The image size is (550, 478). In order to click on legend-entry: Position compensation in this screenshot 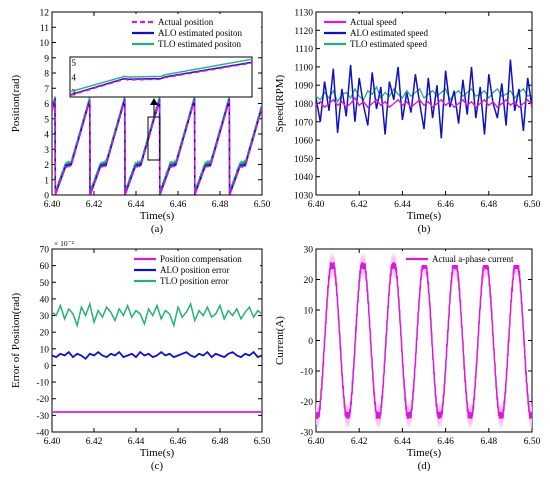, I will do `click(201, 259)`.